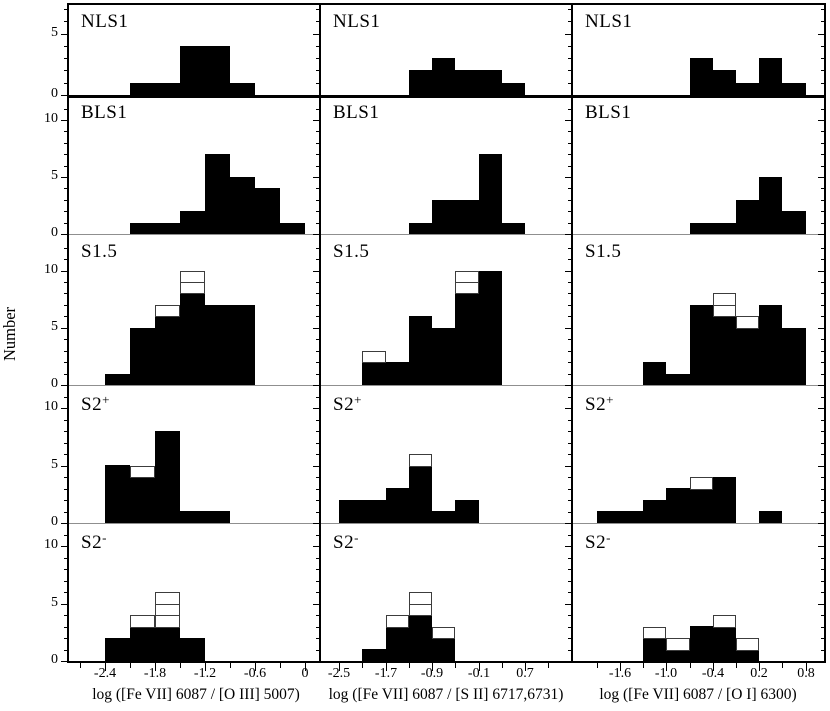 This screenshot has height=711, width=830. Describe the element at coordinates (54, 464) in the screenshot. I see `y-tick-label: 5` at that location.